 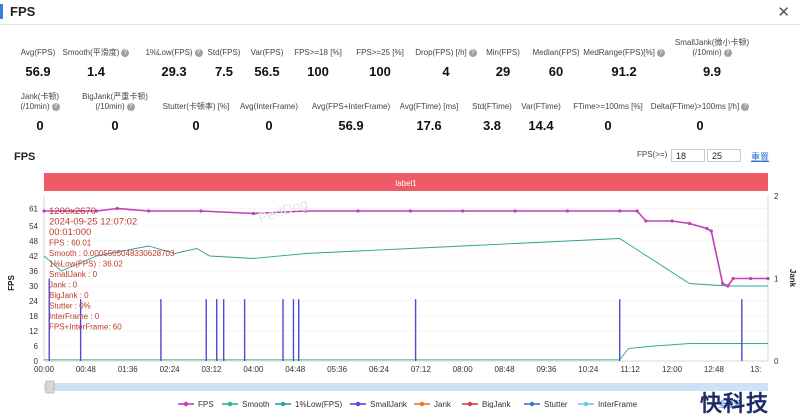 What do you see at coordinates (128, 369) in the screenshot?
I see `x-tick-label: 01:36` at bounding box center [128, 369].